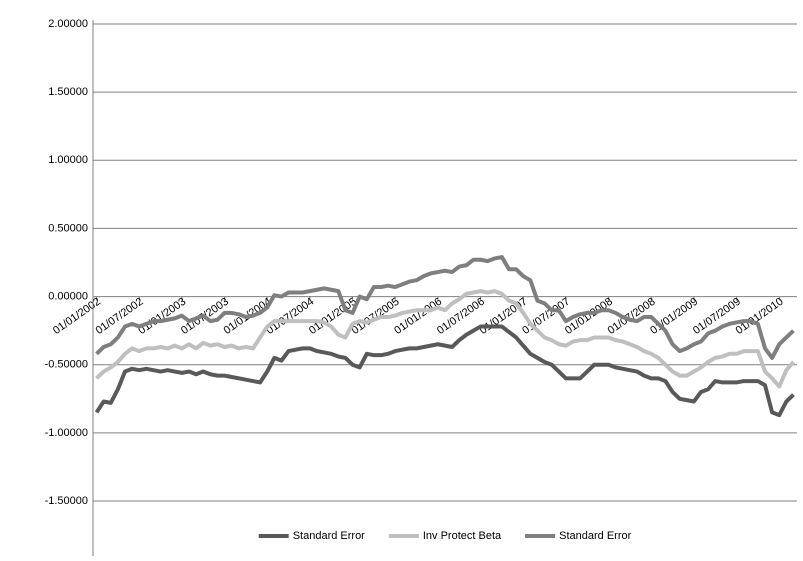 The image size is (803, 561). Describe the element at coordinates (66, 365) in the screenshot. I see `y-tick-label: -0.50000` at that location.